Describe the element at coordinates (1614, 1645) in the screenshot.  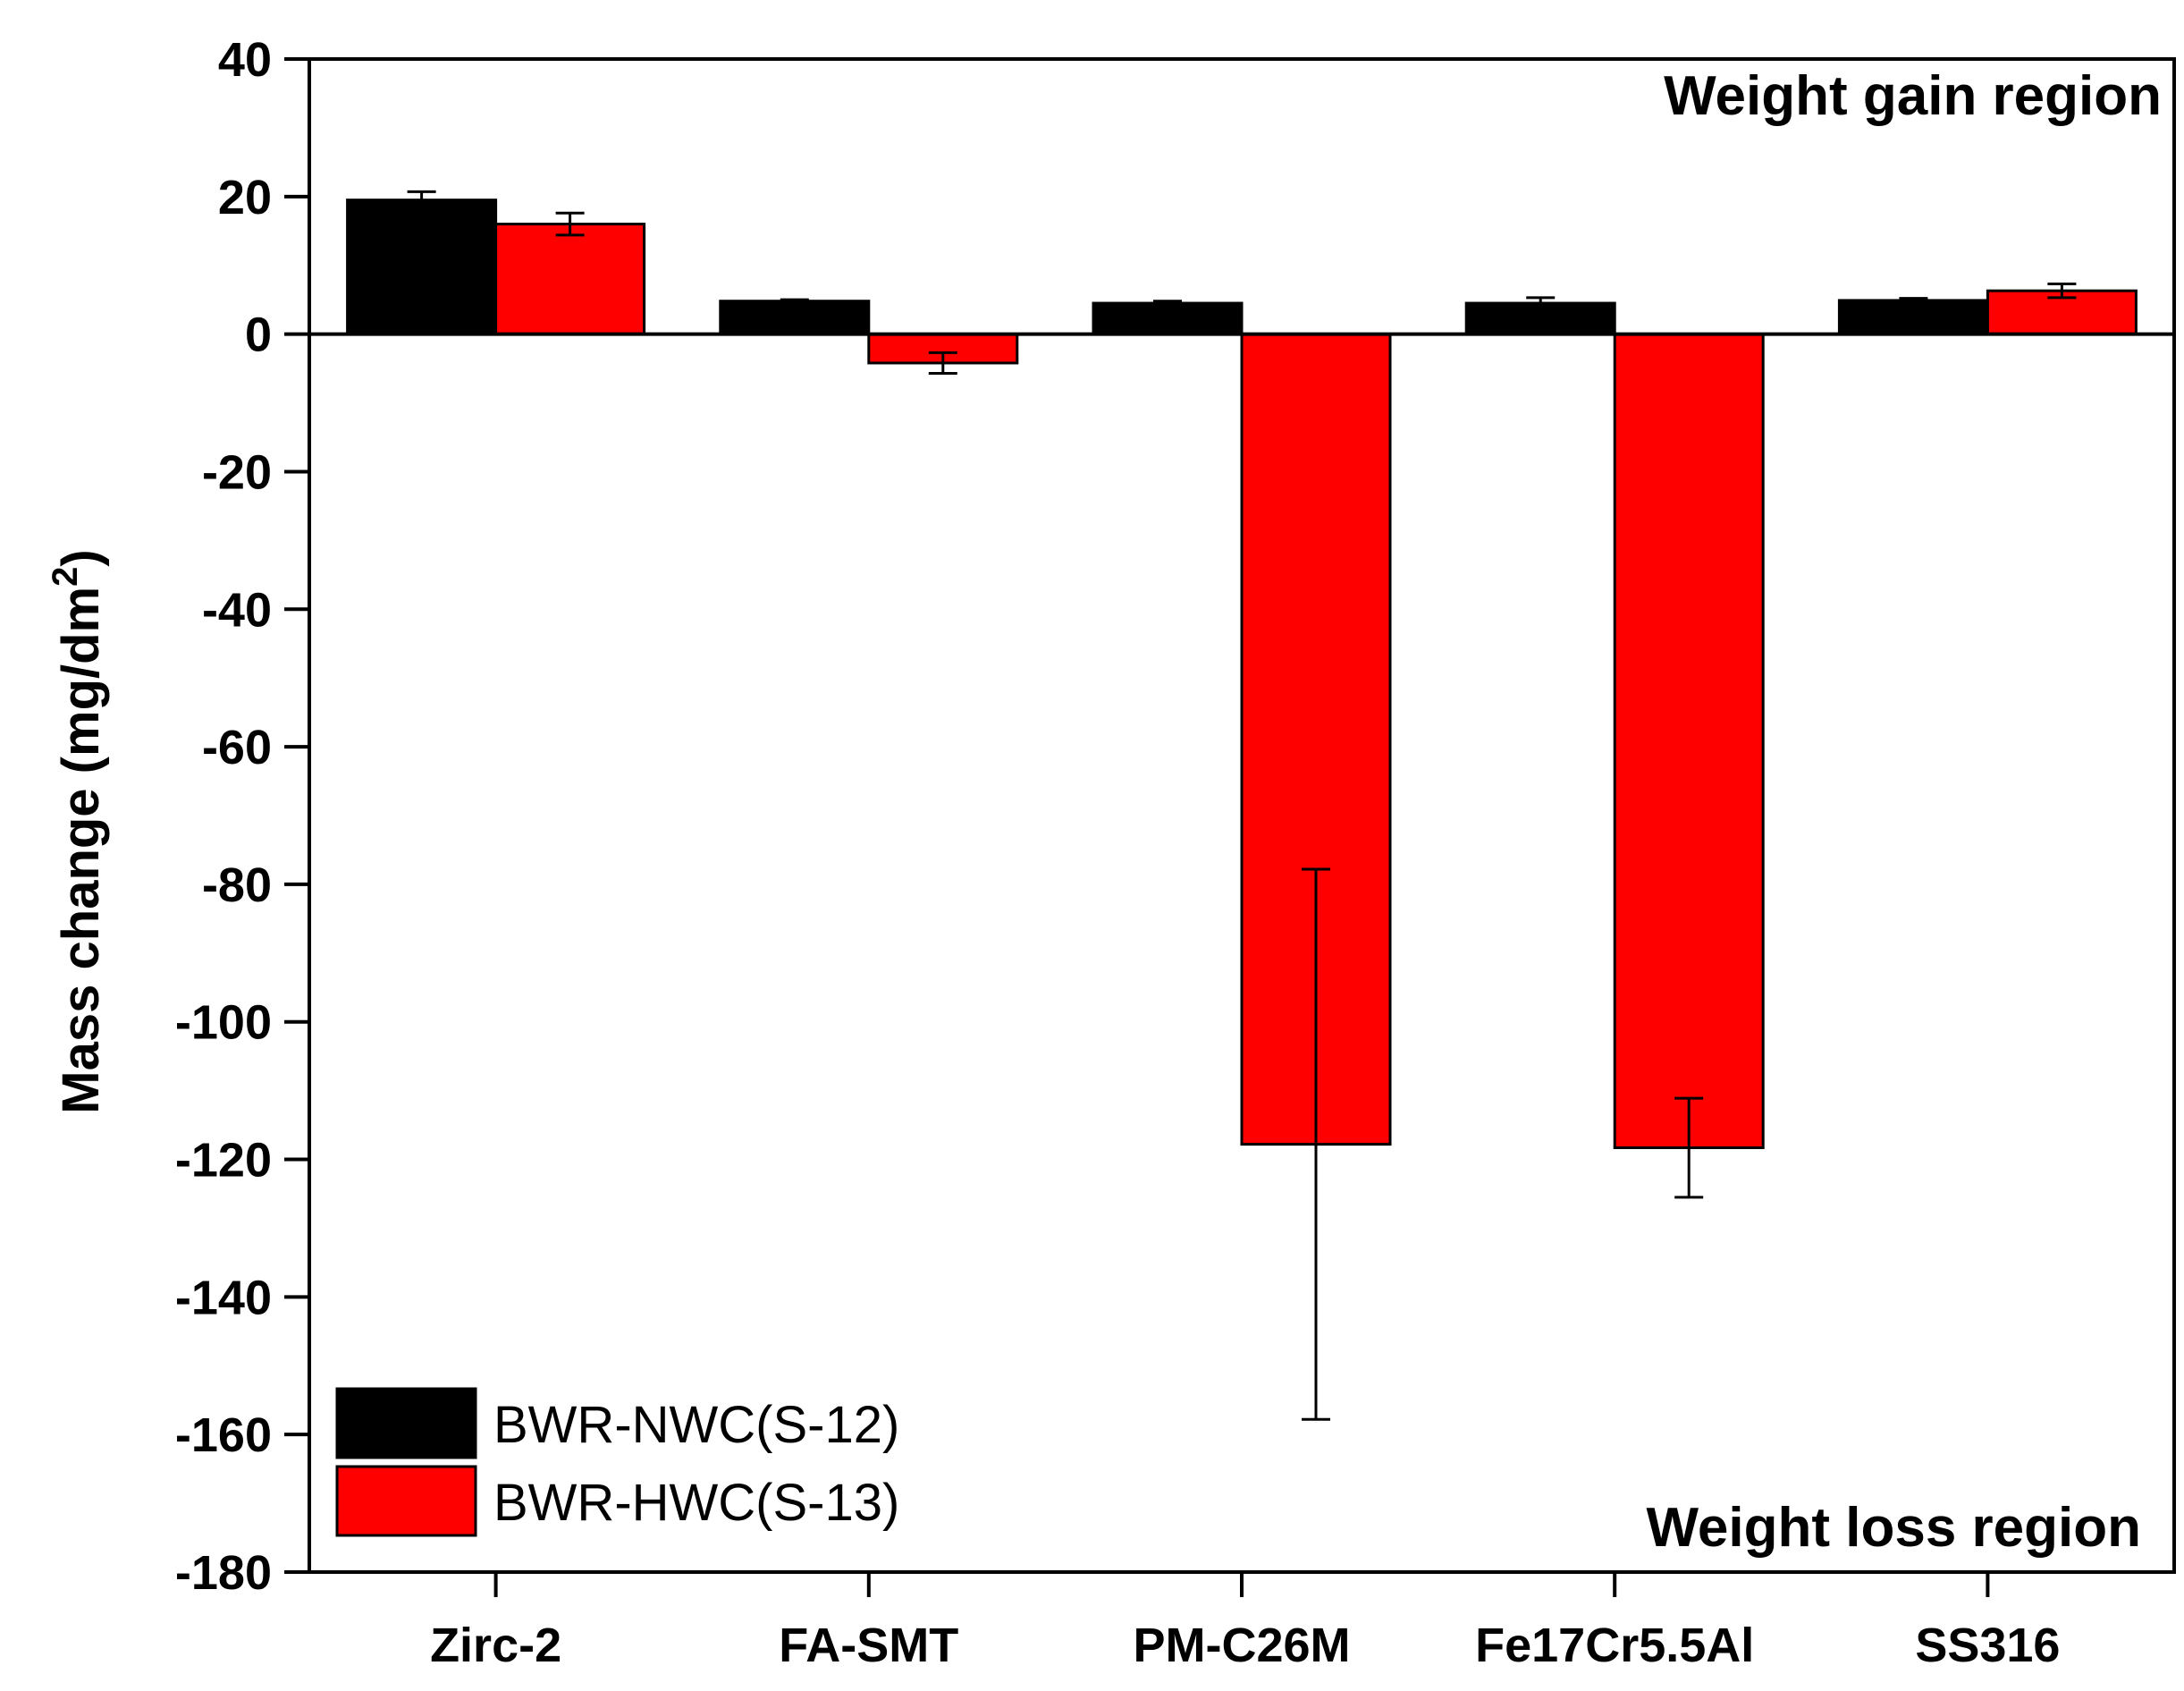
I see `x-tick-label-3: Fe17Cr5.5Al` at that location.